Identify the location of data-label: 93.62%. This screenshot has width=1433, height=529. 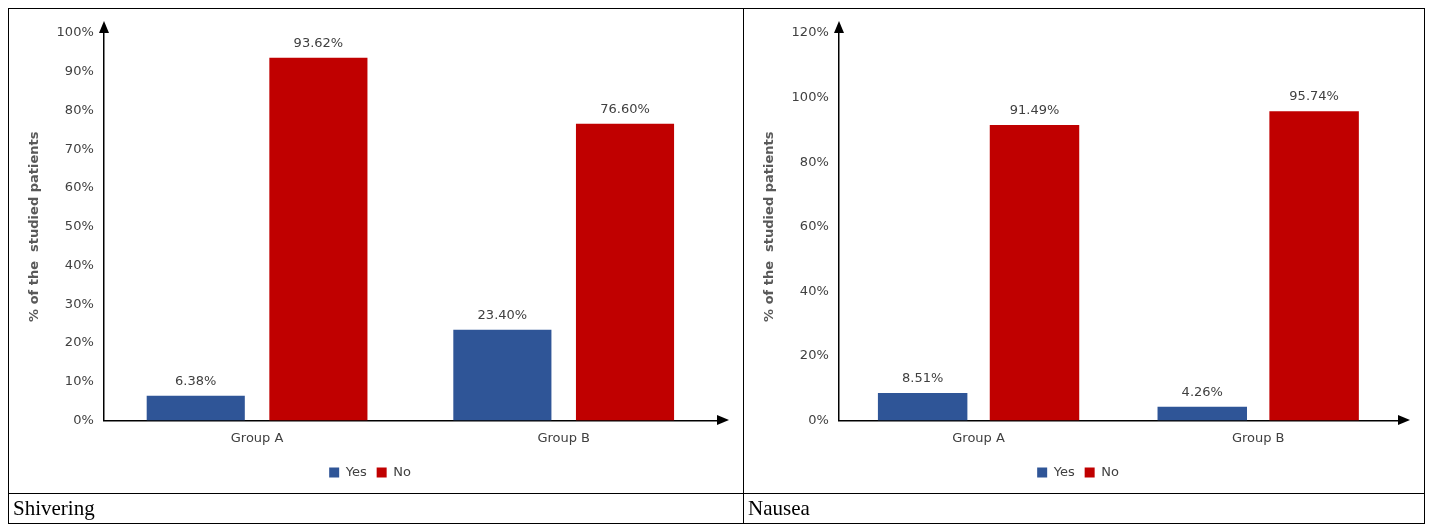
(318, 42).